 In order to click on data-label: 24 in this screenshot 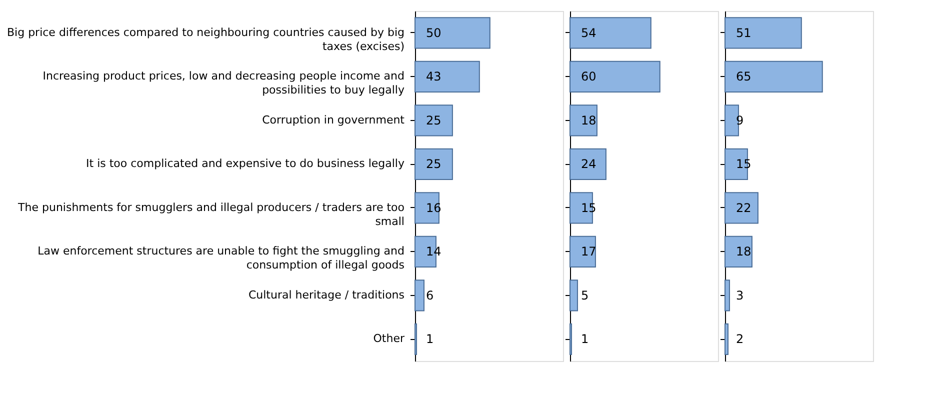, I will do `click(588, 164)`.